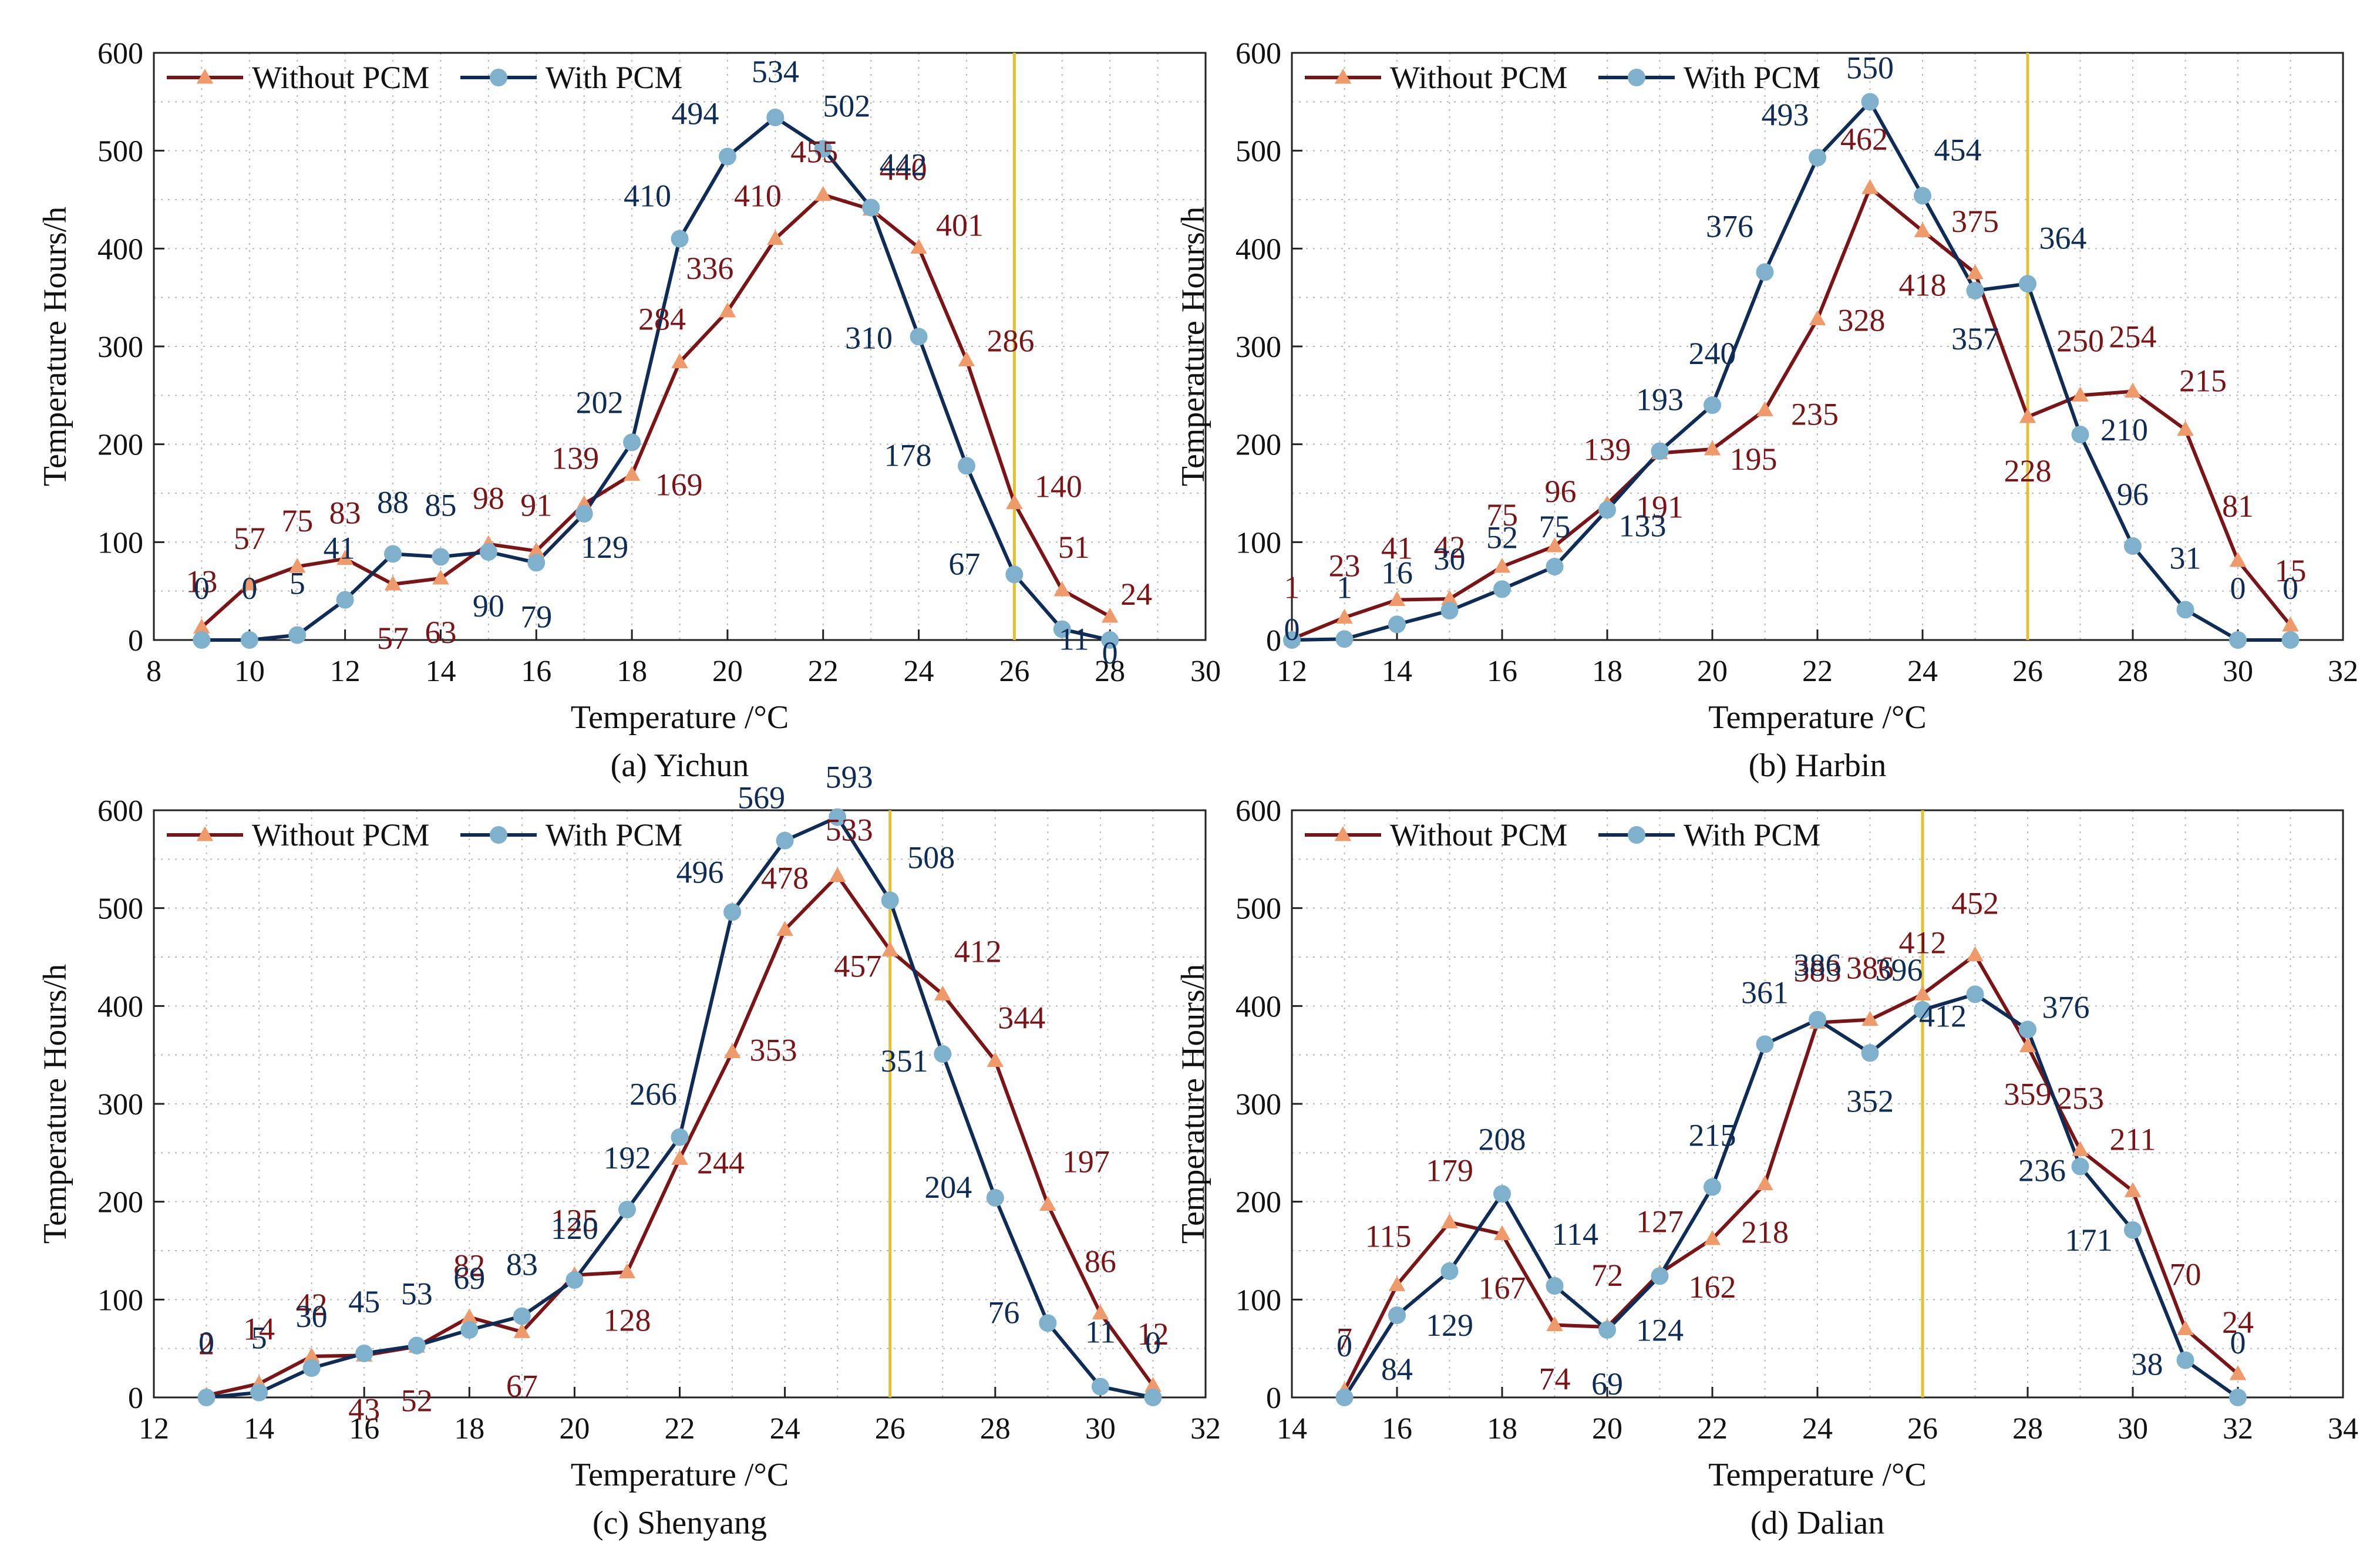 This screenshot has height=1563, width=2380. Describe the element at coordinates (627, 1320) in the screenshot. I see `data-label-without-pcm: 128` at that location.